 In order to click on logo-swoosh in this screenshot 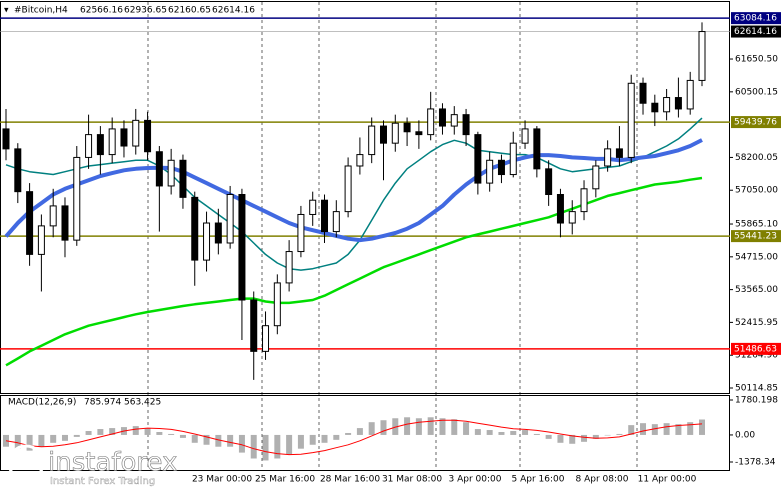, I will do `click(26, 461)`.